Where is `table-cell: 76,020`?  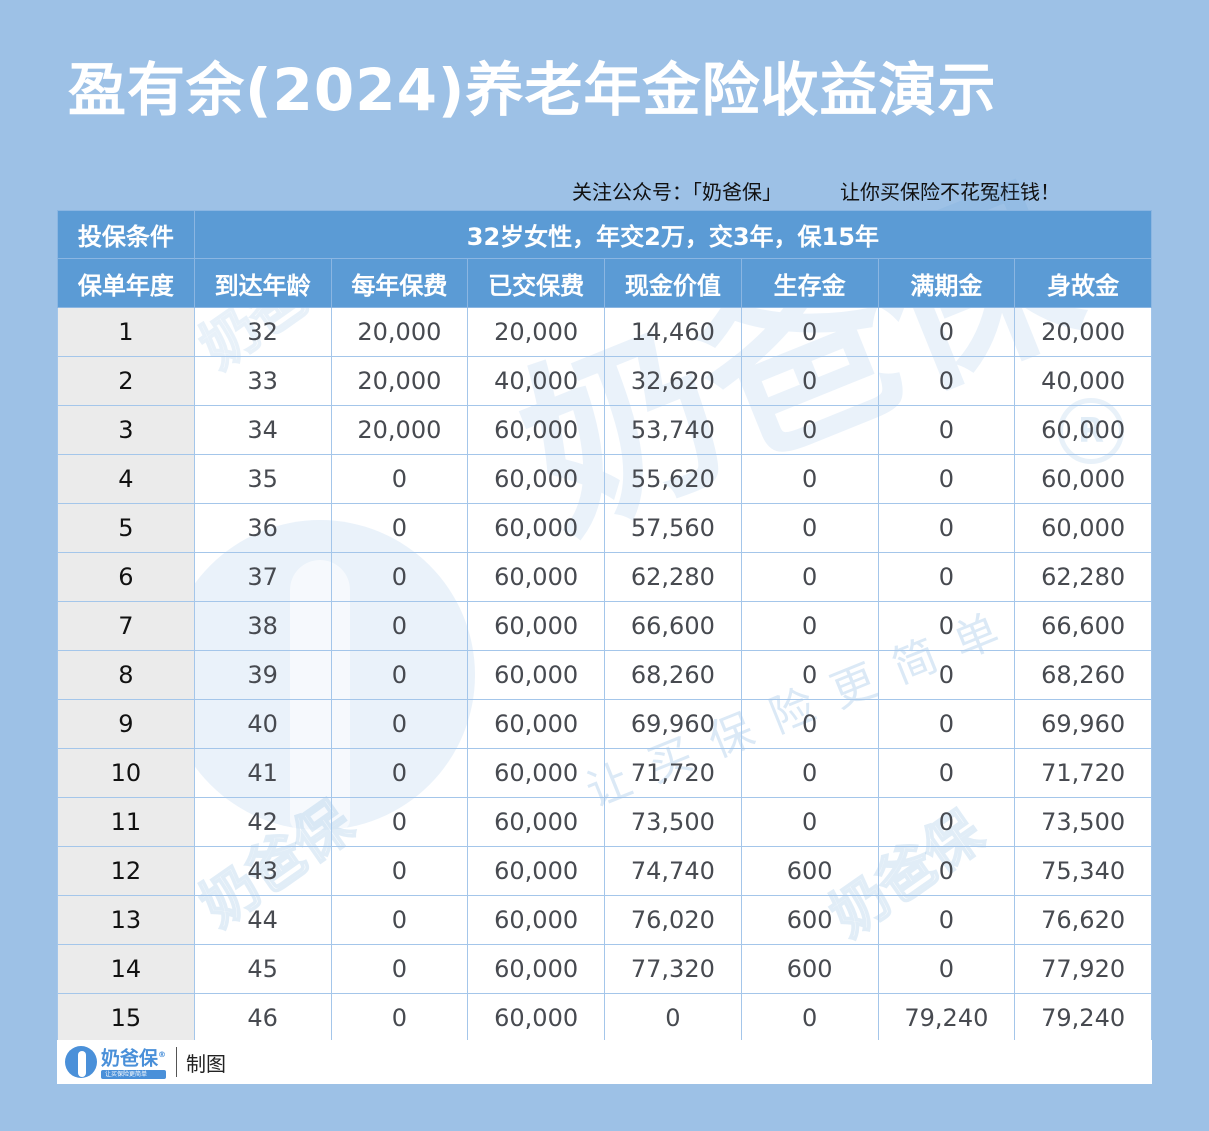
table-cell: 76,020 is located at coordinates (673, 920).